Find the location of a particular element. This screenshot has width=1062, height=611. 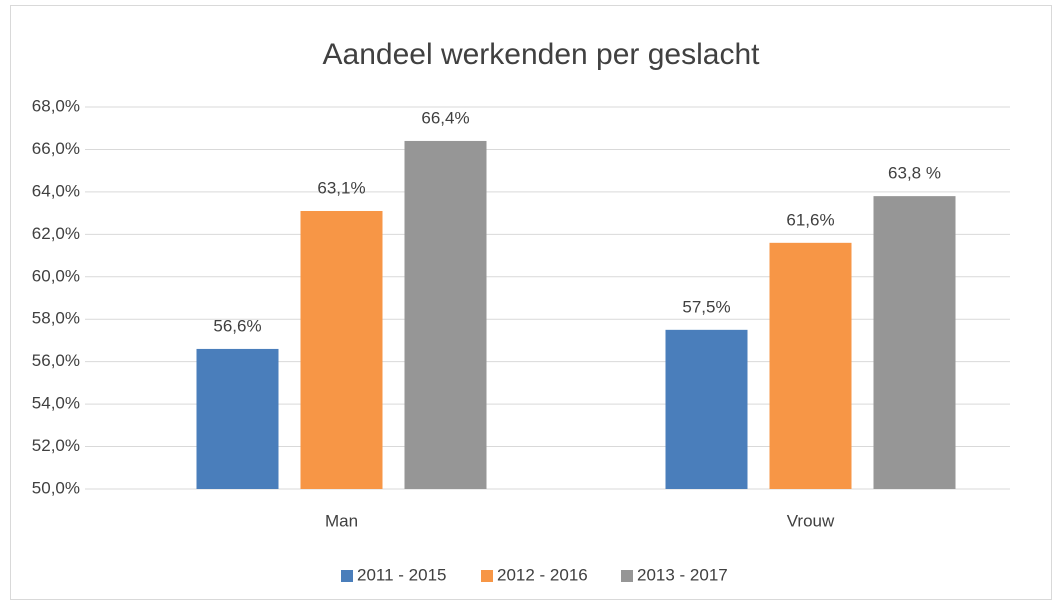

y-tick-label: 56,0% is located at coordinates (56, 360).